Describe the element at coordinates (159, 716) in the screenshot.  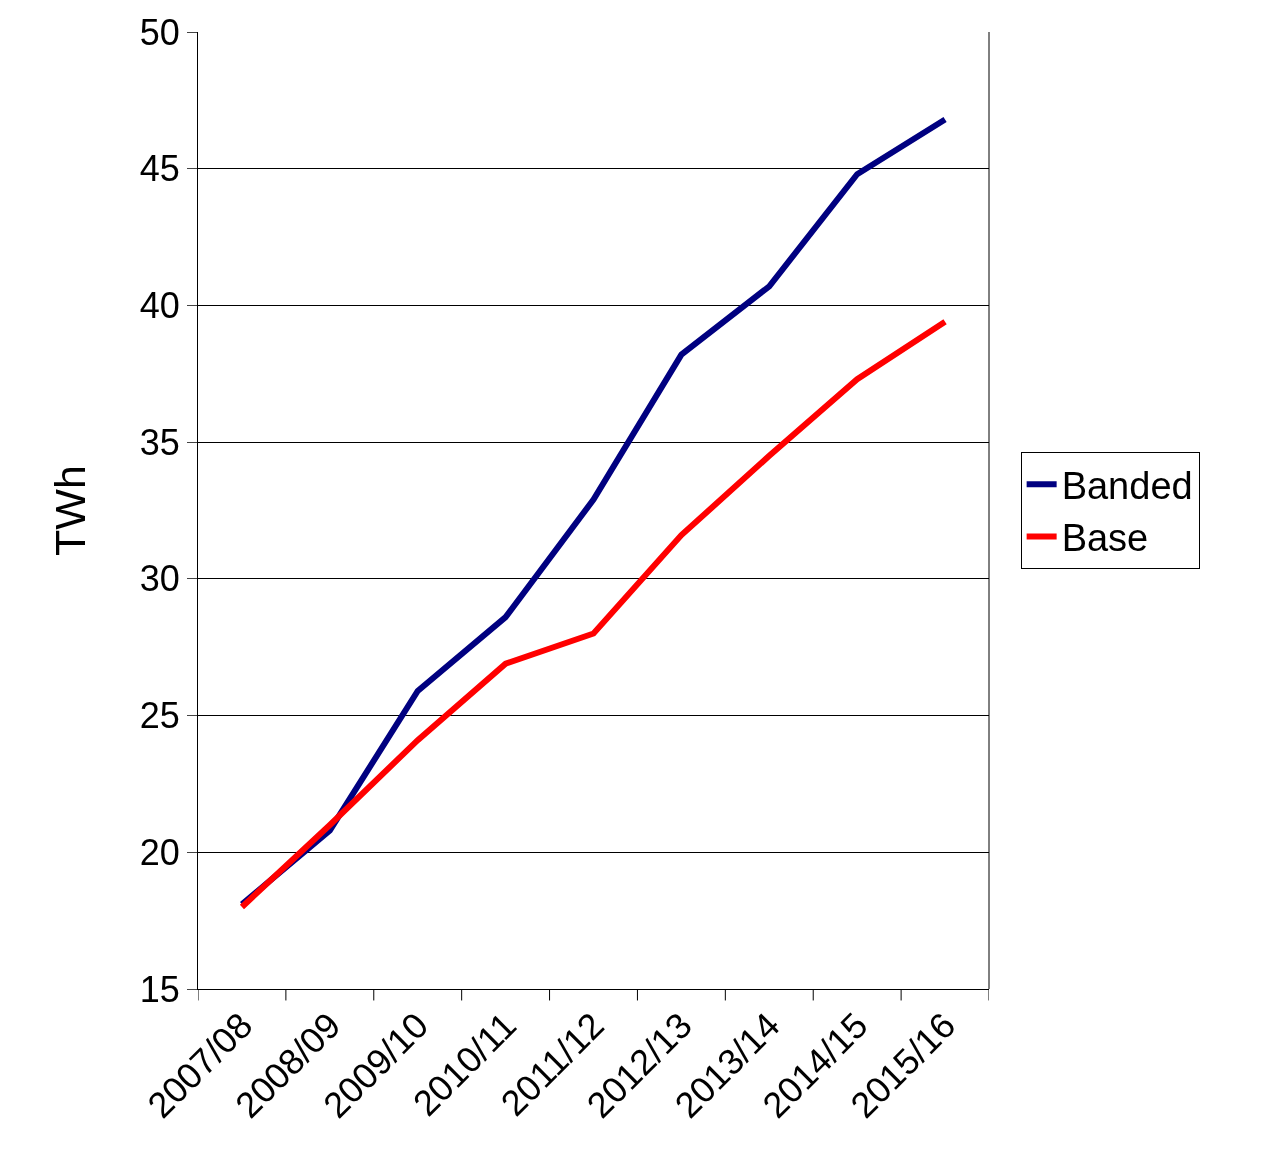
I see `y-tick-label: 25` at that location.